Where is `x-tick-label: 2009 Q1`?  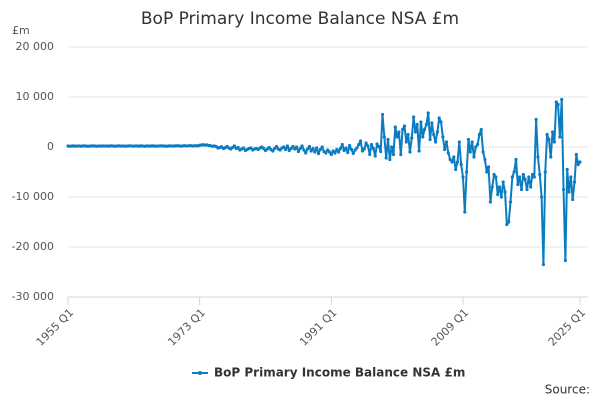
x-tick-label: 2009 Q1 is located at coordinates (450, 327).